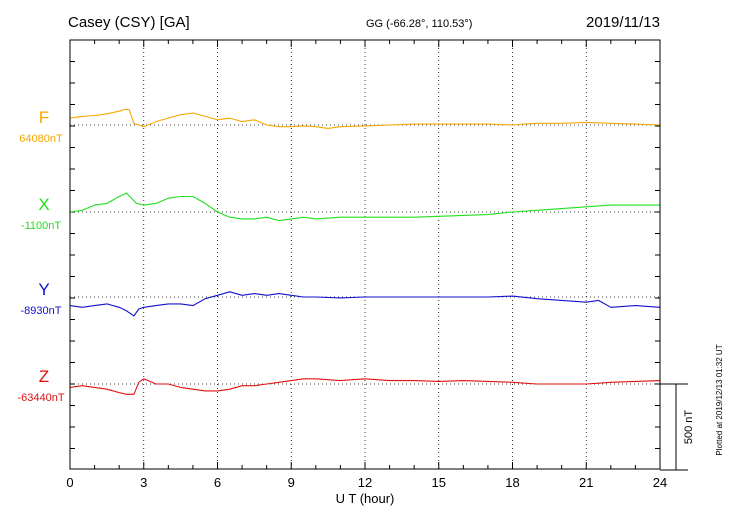 The height and width of the screenshot is (520, 730). Describe the element at coordinates (41, 311) in the screenshot. I see `series-baseline-y: -8930nT` at that location.